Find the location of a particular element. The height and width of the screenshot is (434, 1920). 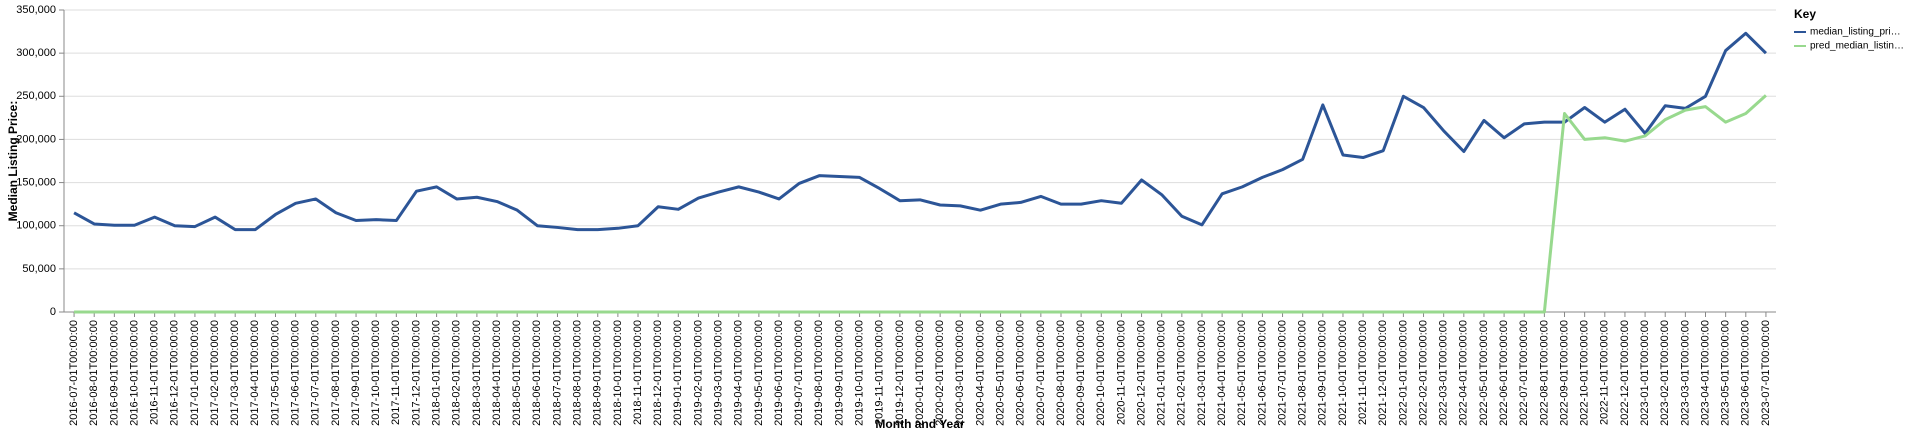

x-tick-label: 2017-11-01T00:00:00 is located at coordinates (396, 372).